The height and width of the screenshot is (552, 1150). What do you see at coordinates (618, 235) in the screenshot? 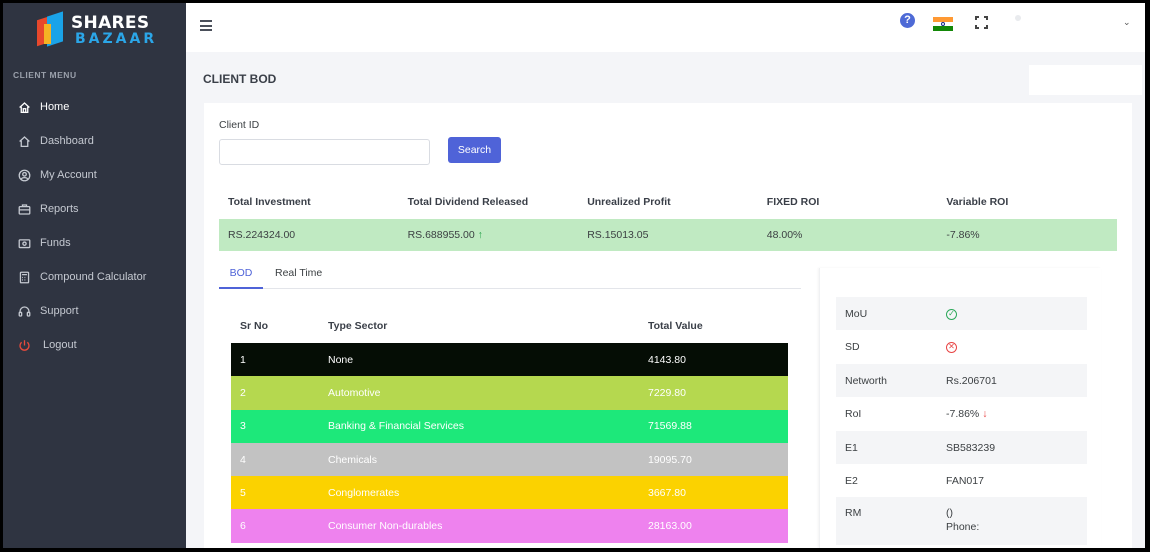
I see `unrealized-profit-value: RS.15013.05` at bounding box center [618, 235].